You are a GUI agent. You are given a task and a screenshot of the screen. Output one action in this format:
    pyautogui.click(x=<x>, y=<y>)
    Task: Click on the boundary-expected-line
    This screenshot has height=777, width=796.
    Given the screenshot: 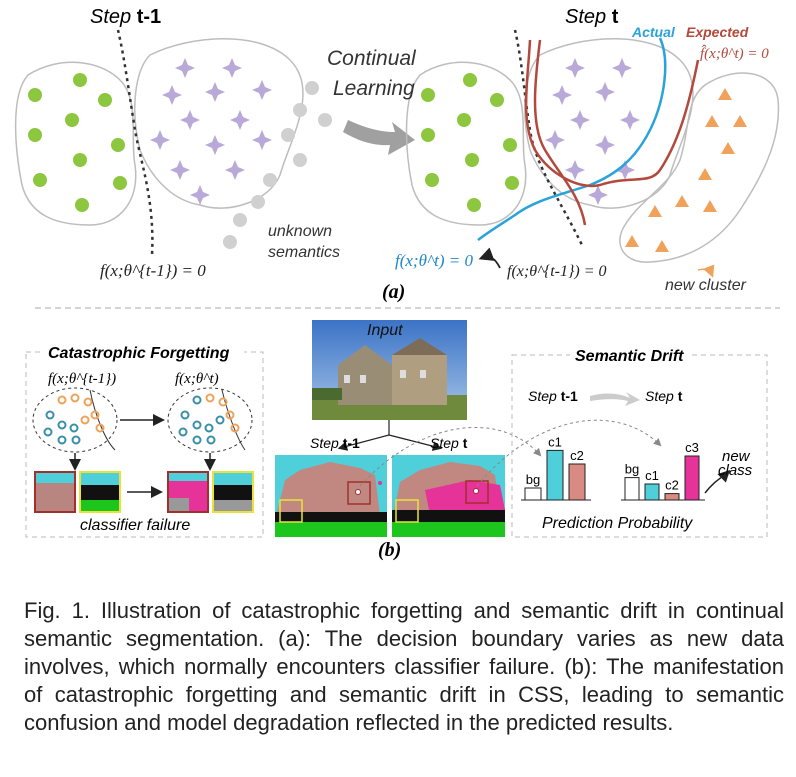 What is the action you would take?
    pyautogui.click(x=612, y=113)
    